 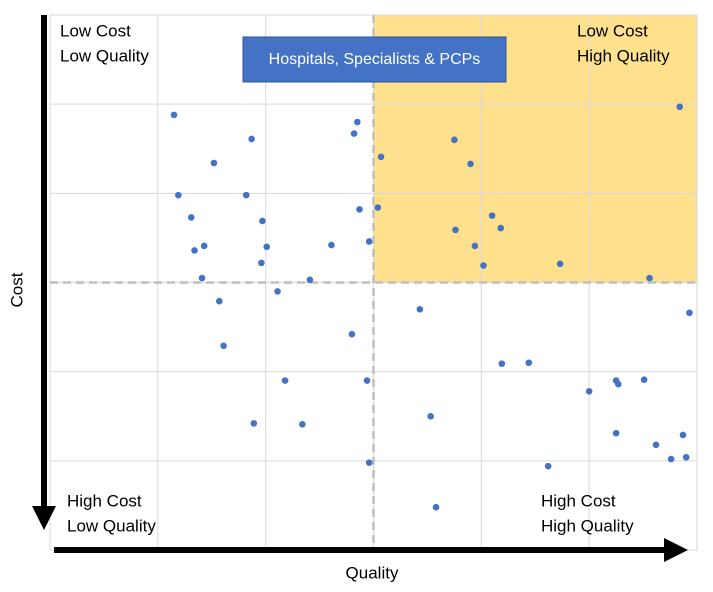 I want to click on x-axis-label: Quality, so click(x=372, y=572).